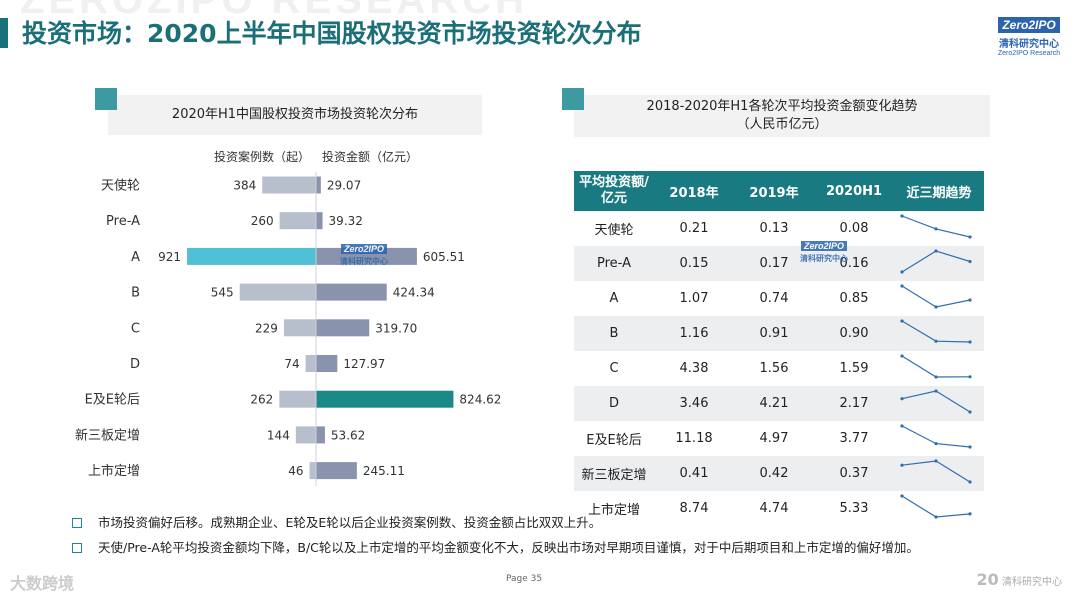  Describe the element at coordinates (120, 186) in the screenshot. I see `category-label: 天使轮` at that location.